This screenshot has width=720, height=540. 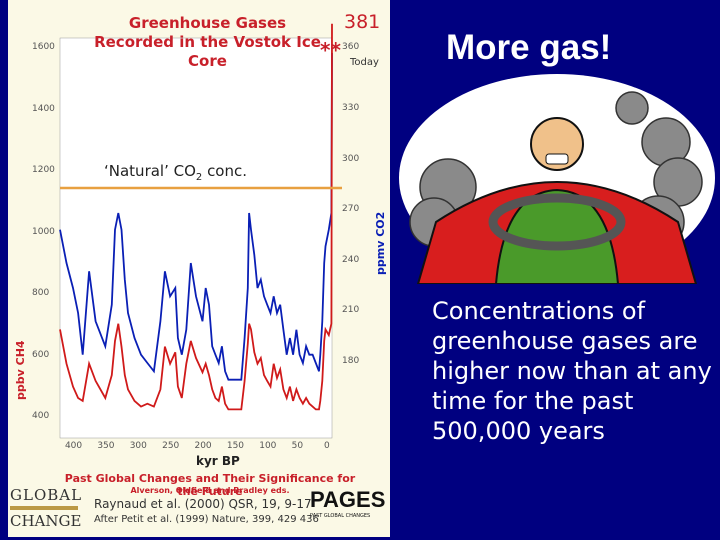 I want to click on citation-raynaud: Raynaud et al. (2000) QSR, 19, 9-17, so click(x=203, y=504).